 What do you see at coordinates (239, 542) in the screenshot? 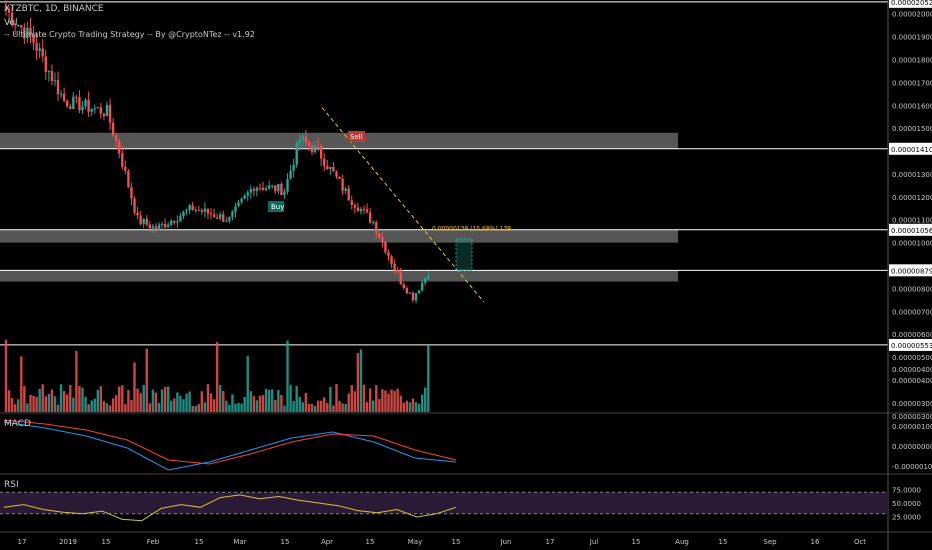
I see `time-tick-label: Mar` at bounding box center [239, 542].